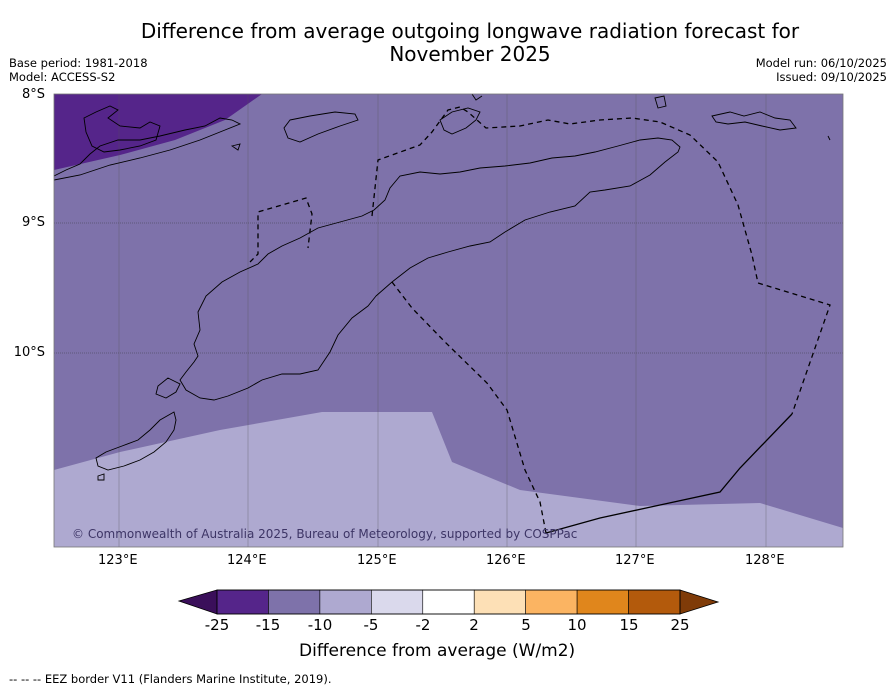 The image size is (896, 690). Describe the element at coordinates (577, 625) in the screenshot. I see `colorbar-tick-label: 10` at that location.